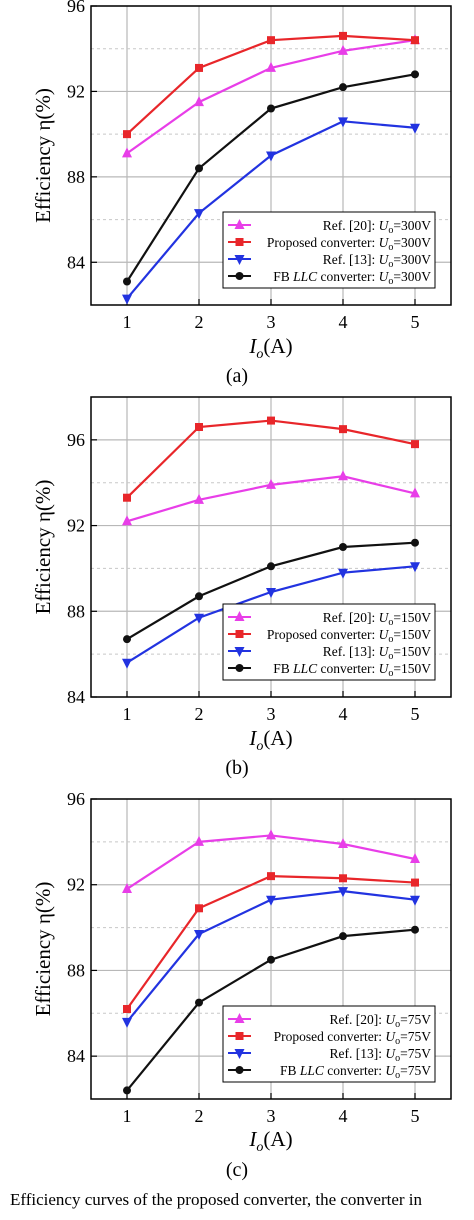 The image size is (474, 1220). Describe the element at coordinates (352, 670) in the screenshot. I see `legend-entry: FB LLC converter: Uo=150V` at that location.